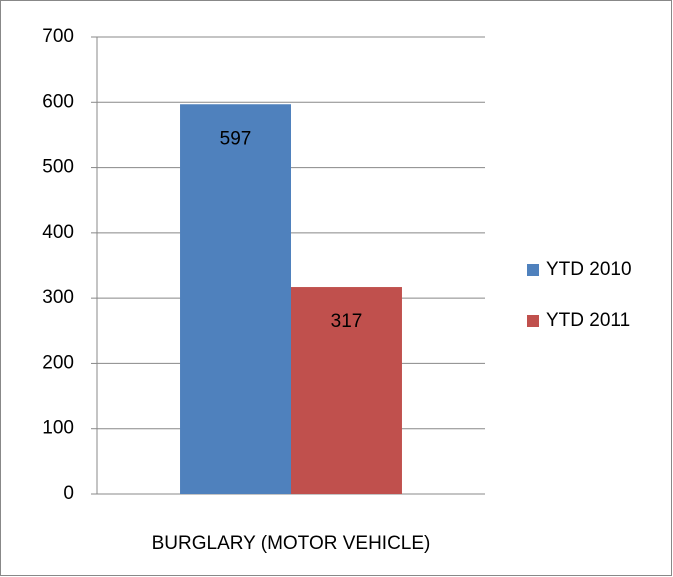 This screenshot has height=577, width=673. I want to click on y-tick-label: 600, so click(58, 101).